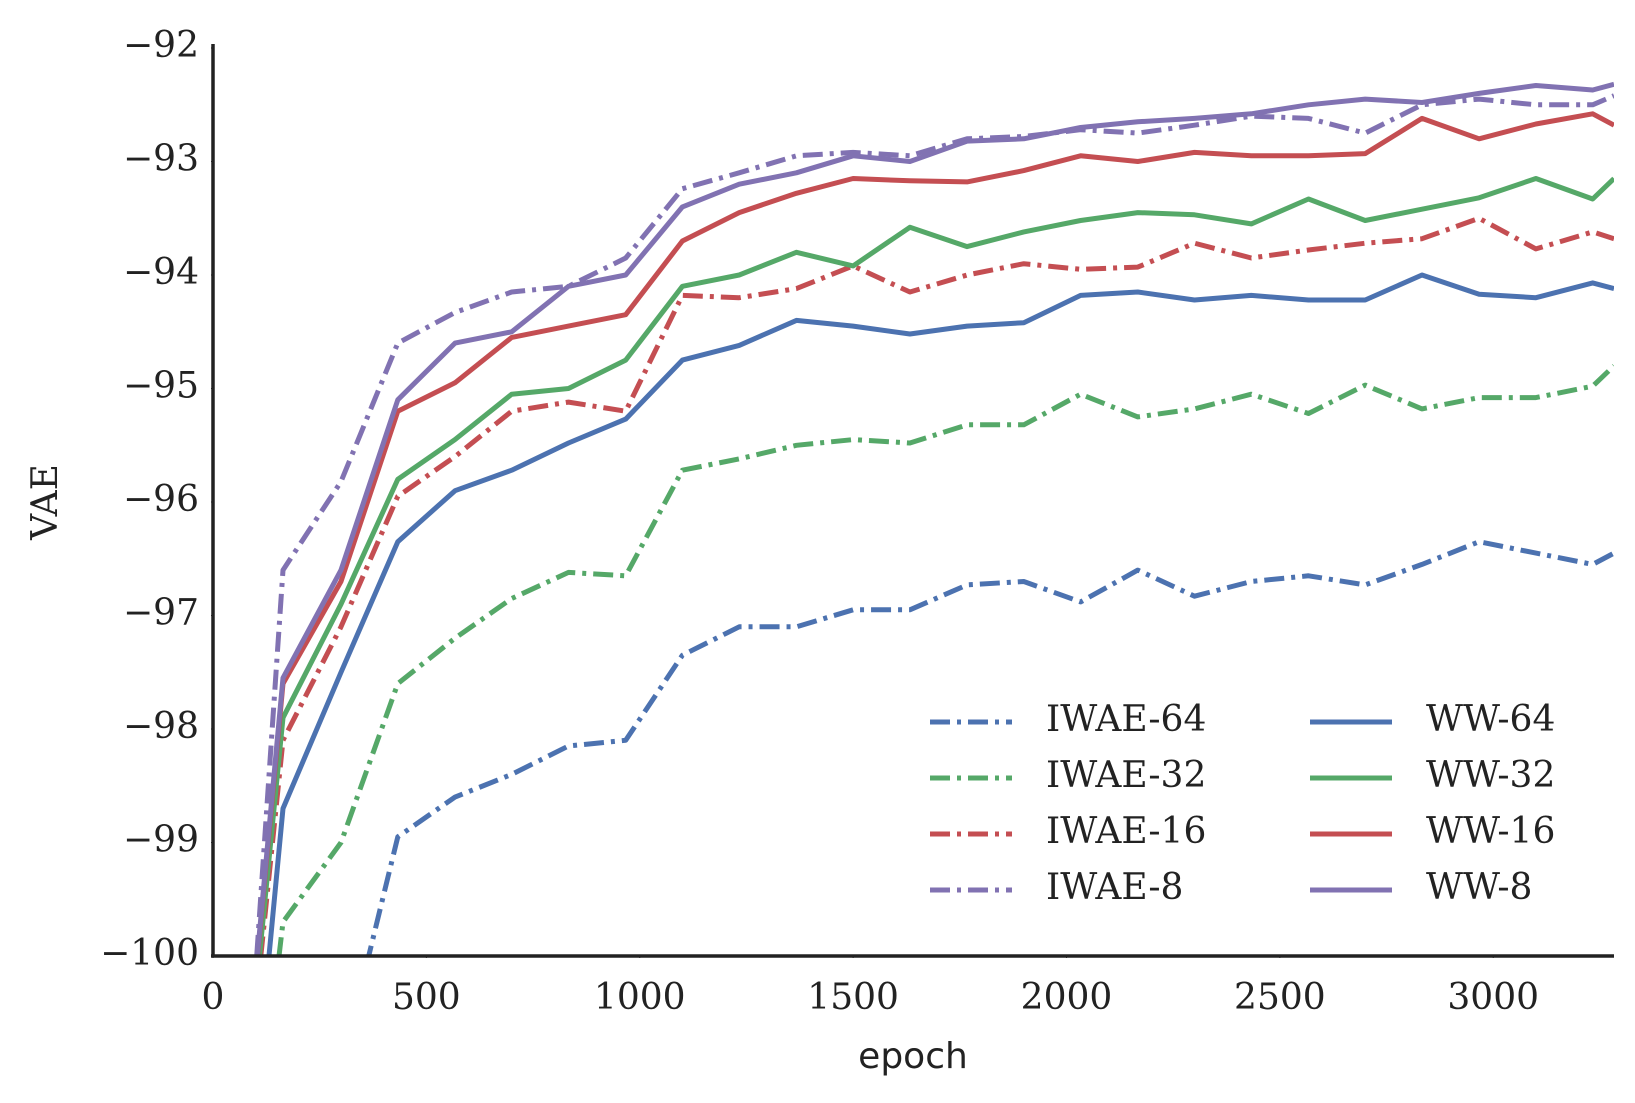  Describe the element at coordinates (1493, 997) in the screenshot. I see `x-tick-label: 3000` at that location.